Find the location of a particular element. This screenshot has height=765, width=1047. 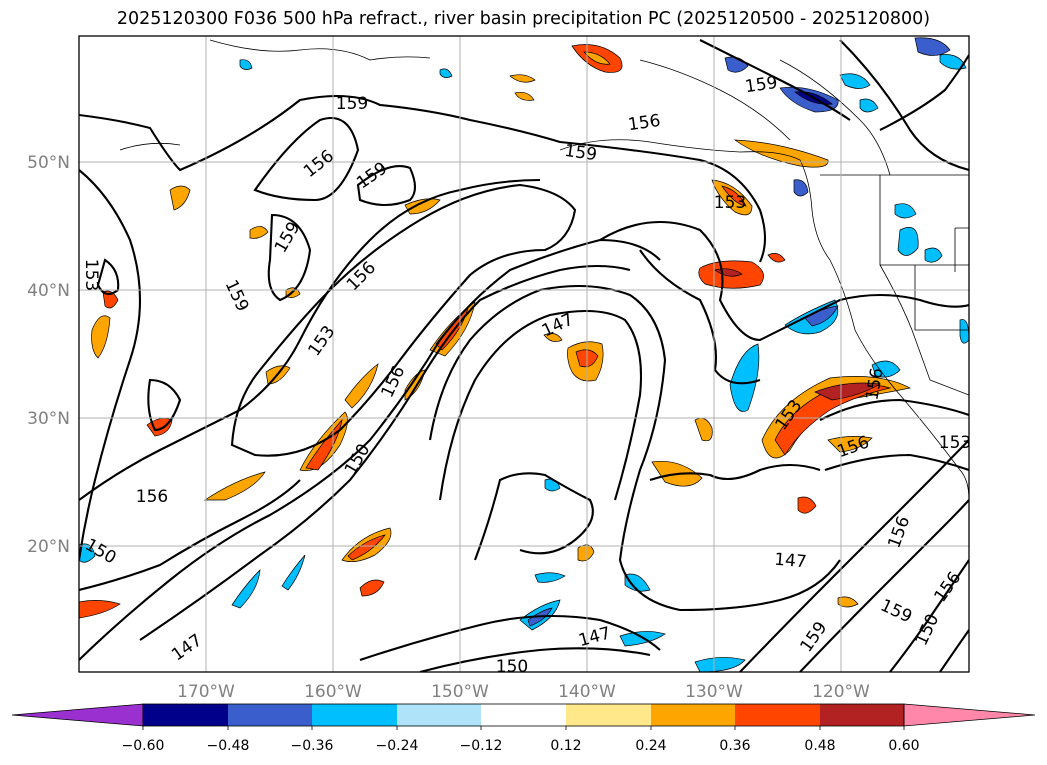

colorbar-label: 0.36 is located at coordinates (734, 746).